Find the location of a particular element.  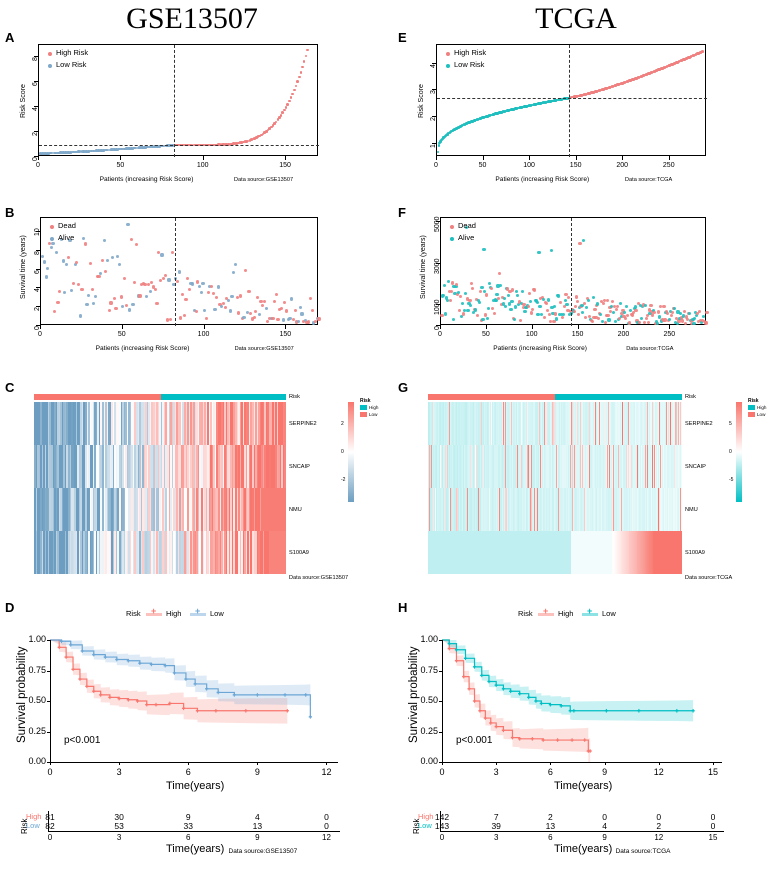

gene-label: SERPINE2 is located at coordinates (699, 423).